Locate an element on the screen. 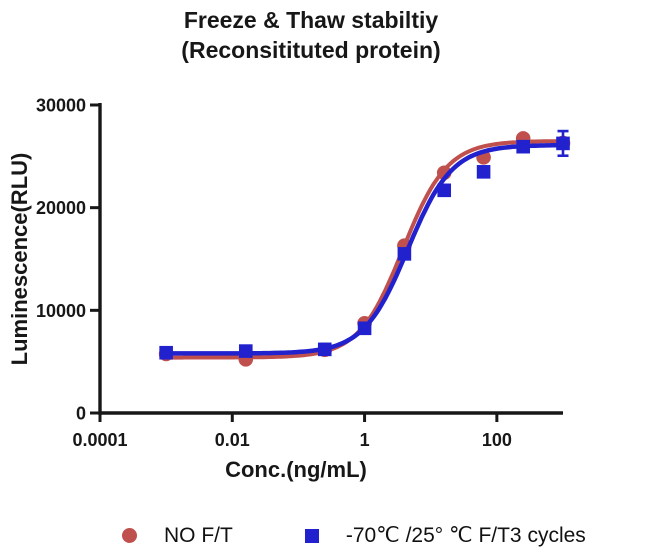  legend-label-ft3-cycles: -70℃ /25° ℃ F/T3 cycles is located at coordinates (465, 535).